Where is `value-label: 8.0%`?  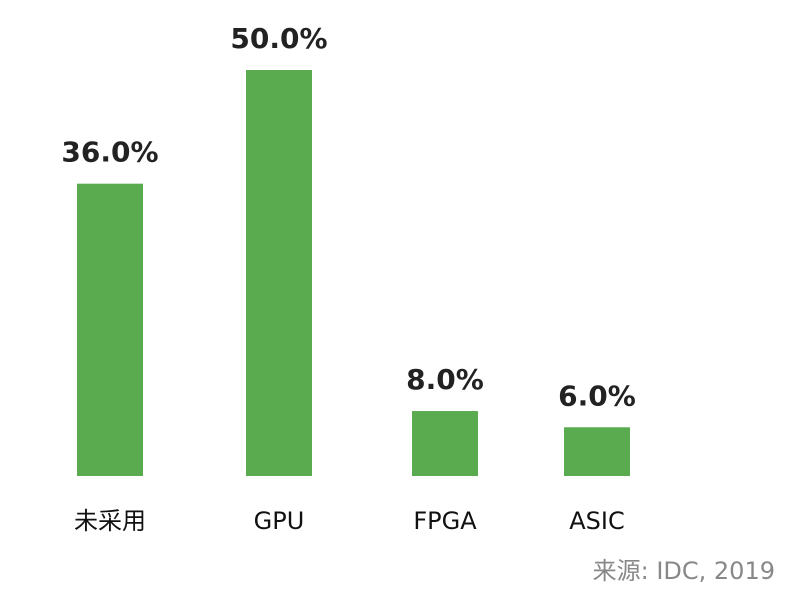 value-label: 8.0% is located at coordinates (445, 379).